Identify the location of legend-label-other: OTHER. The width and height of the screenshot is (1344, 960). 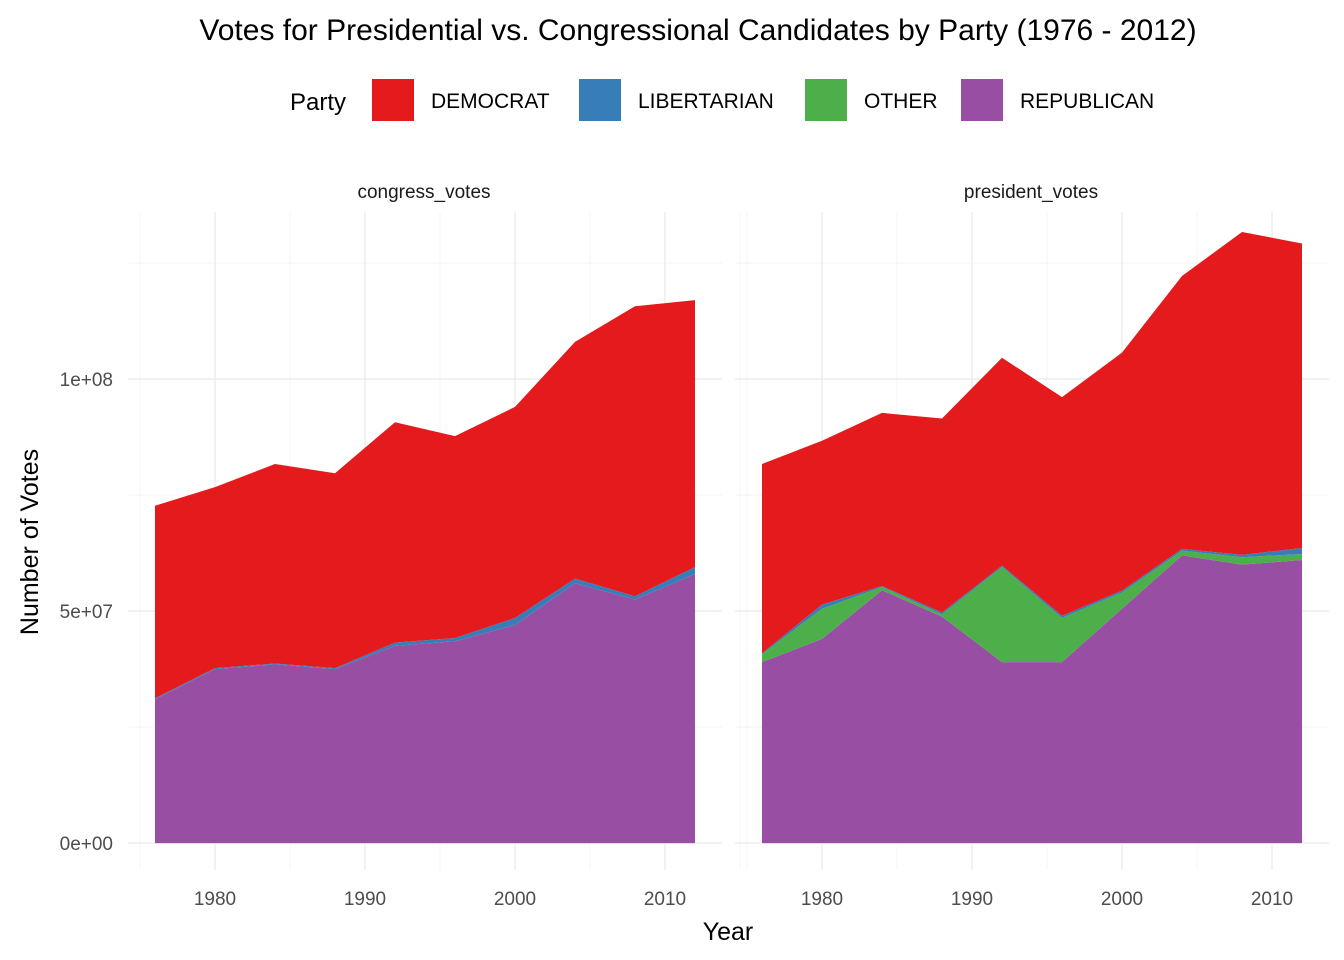
(901, 101).